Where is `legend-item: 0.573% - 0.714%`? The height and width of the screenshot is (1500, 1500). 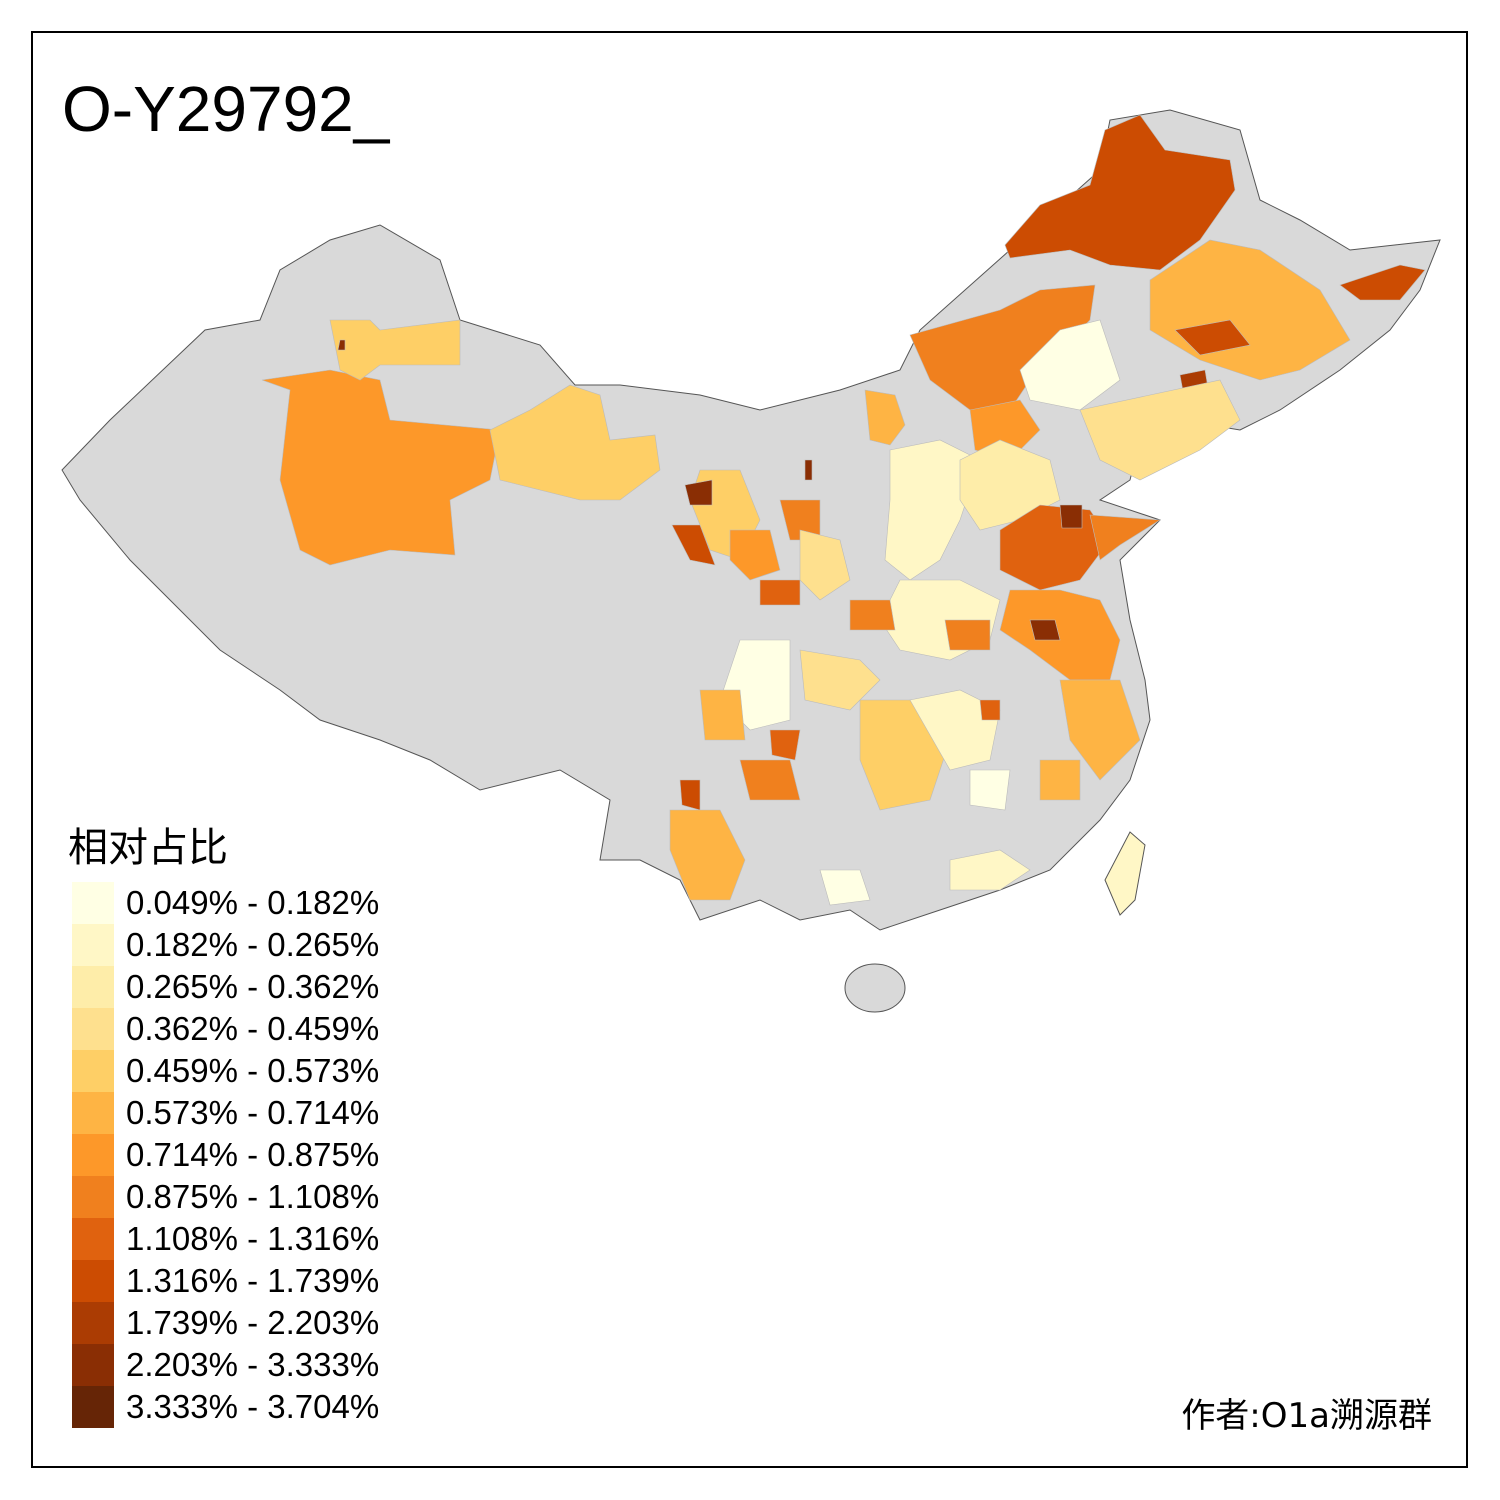 legend-item: 0.573% - 0.714% is located at coordinates (225, 1113).